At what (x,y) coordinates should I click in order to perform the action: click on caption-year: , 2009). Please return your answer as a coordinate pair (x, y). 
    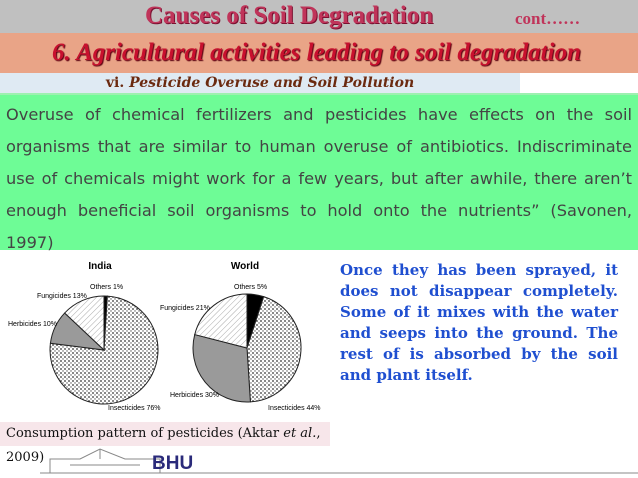
    Looking at the image, I should click on (163, 445).